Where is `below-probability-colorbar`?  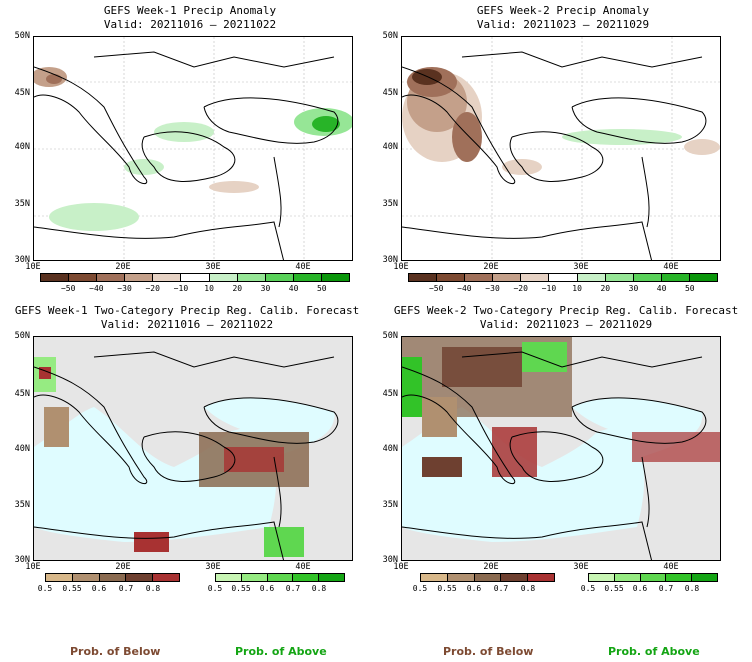 below-probability-colorbar is located at coordinates (112, 577).